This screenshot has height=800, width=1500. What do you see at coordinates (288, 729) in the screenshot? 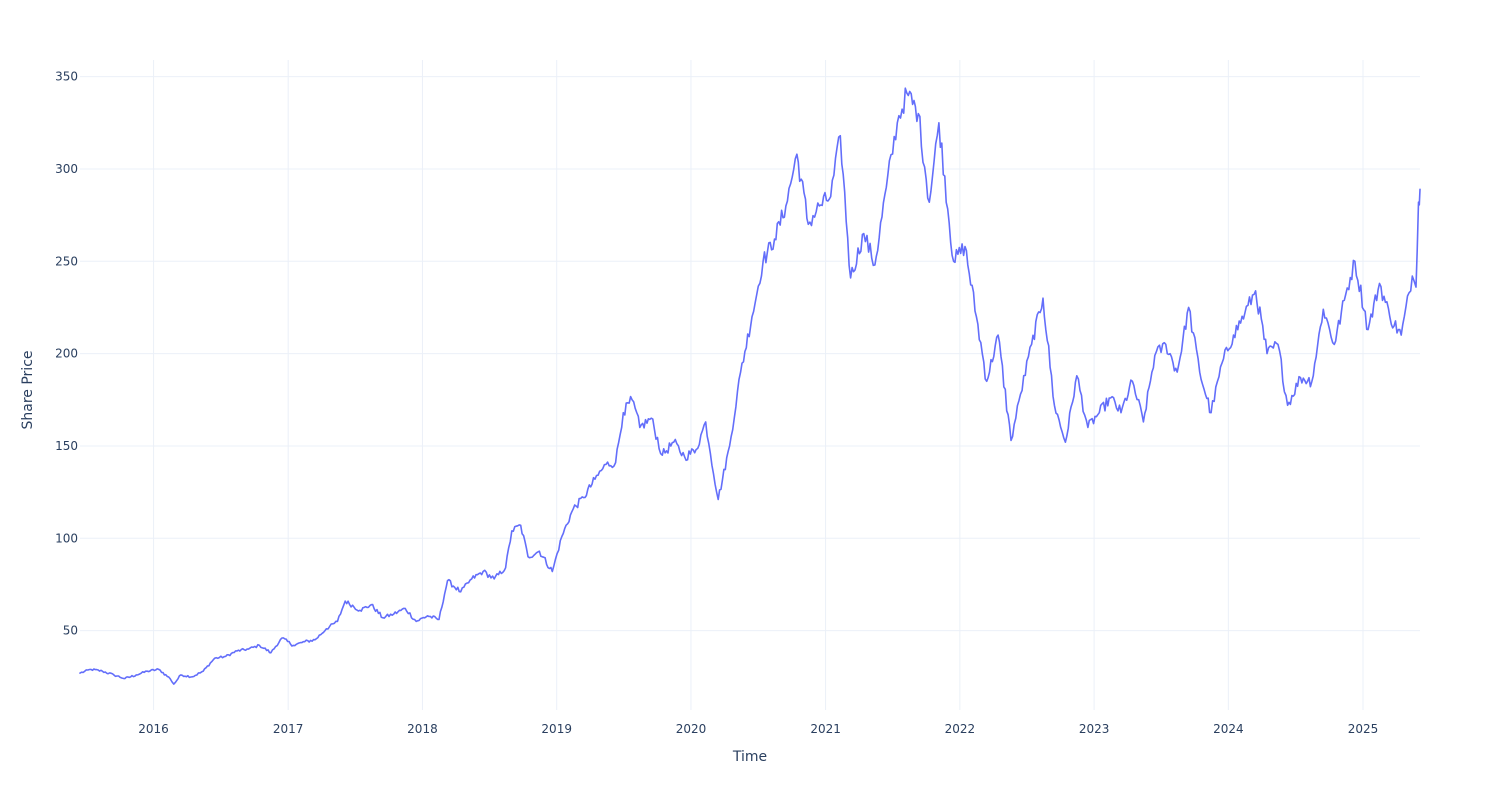
I see `x-tick-label-2017: 2017` at bounding box center [288, 729].